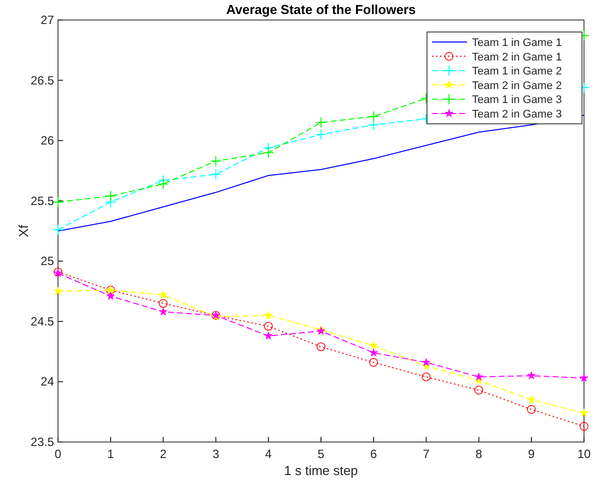 This screenshot has width=596, height=483. Describe the element at coordinates (47, 381) in the screenshot. I see `y-tick-label: 24` at that location.